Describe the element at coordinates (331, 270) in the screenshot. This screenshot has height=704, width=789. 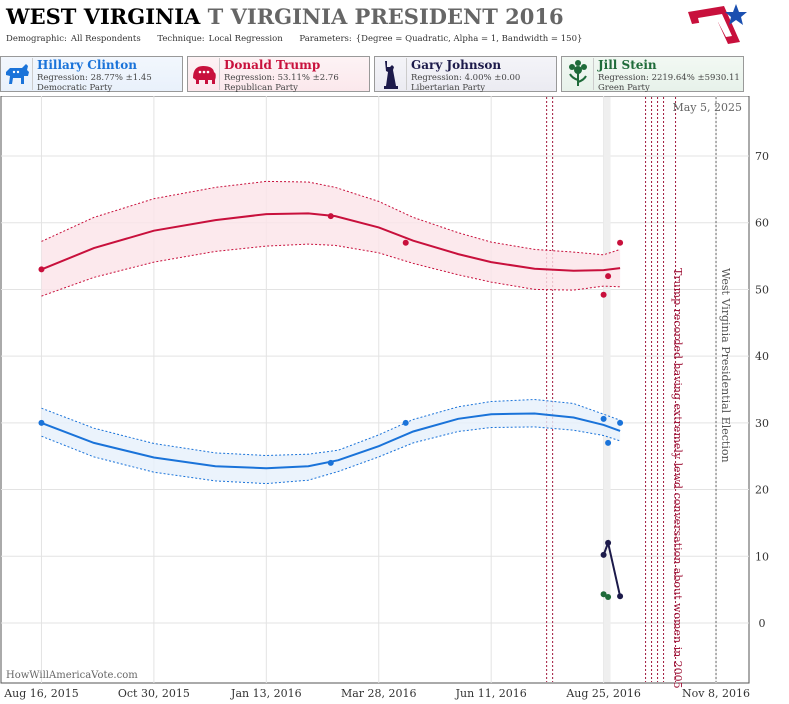
I see `lower-bound-line` at that location.